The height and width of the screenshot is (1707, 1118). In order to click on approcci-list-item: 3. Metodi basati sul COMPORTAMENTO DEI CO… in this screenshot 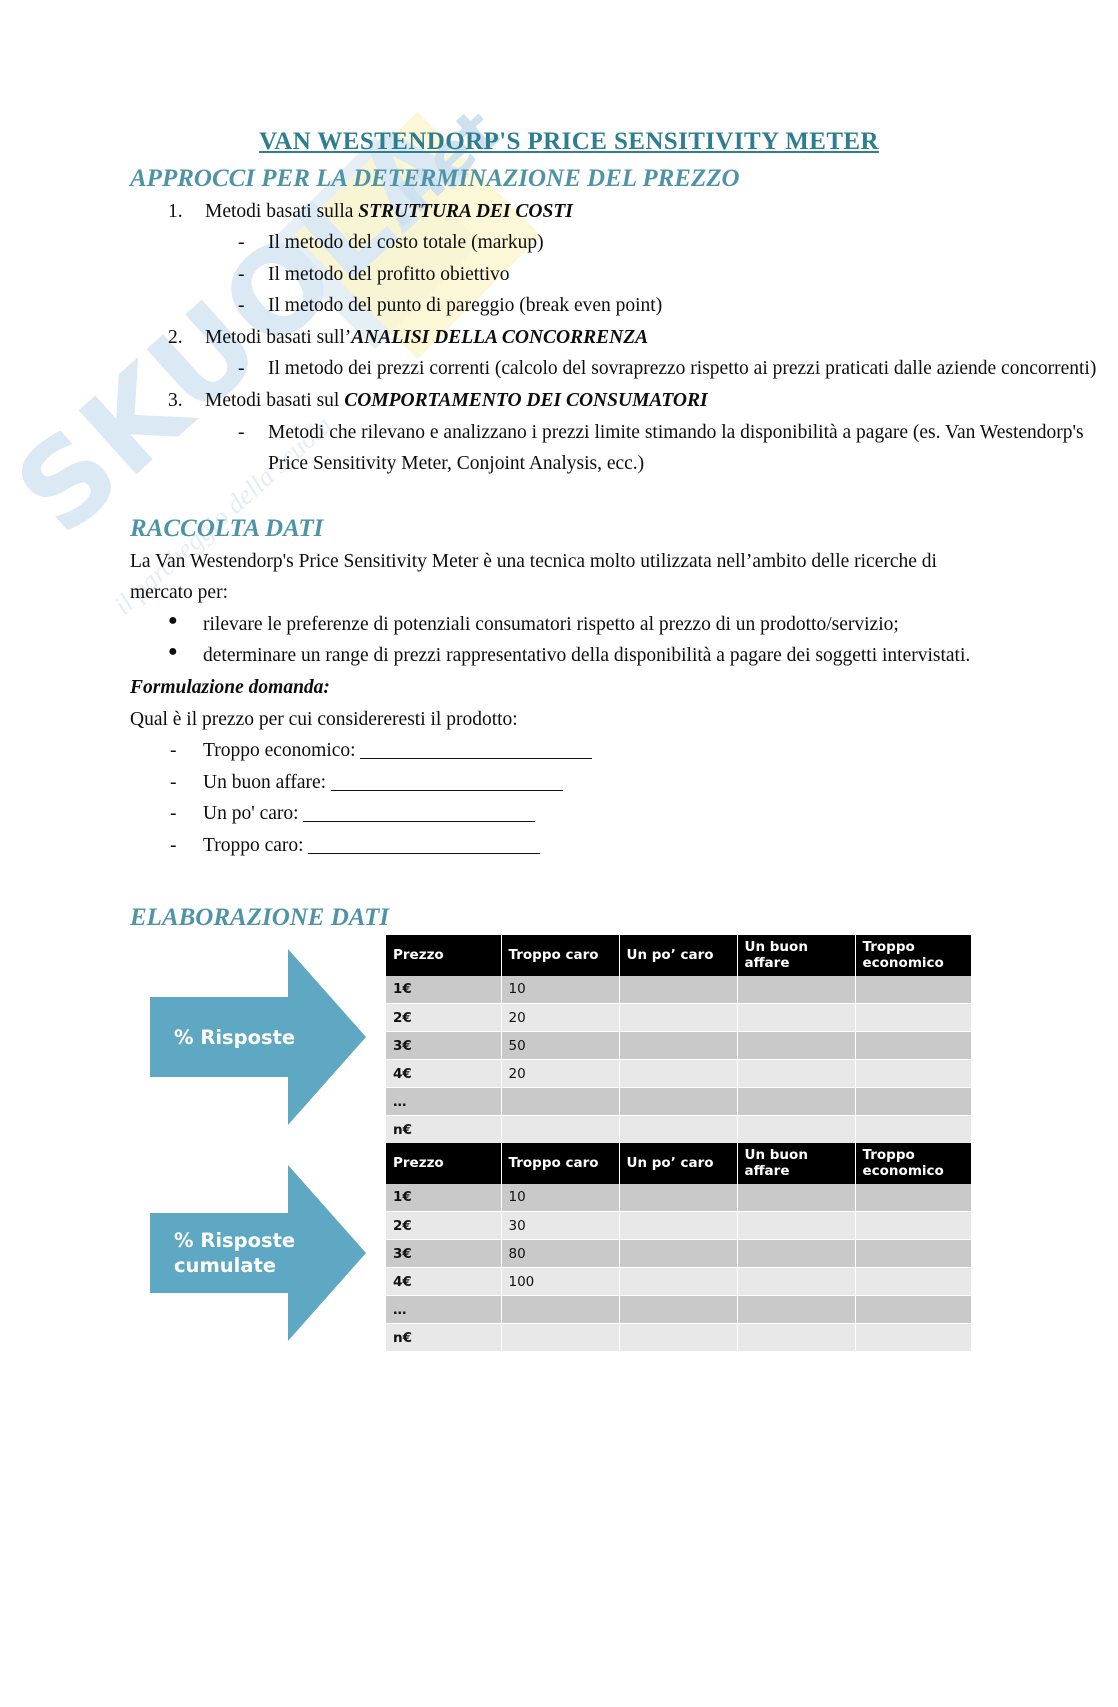, I will do `click(559, 401)`.